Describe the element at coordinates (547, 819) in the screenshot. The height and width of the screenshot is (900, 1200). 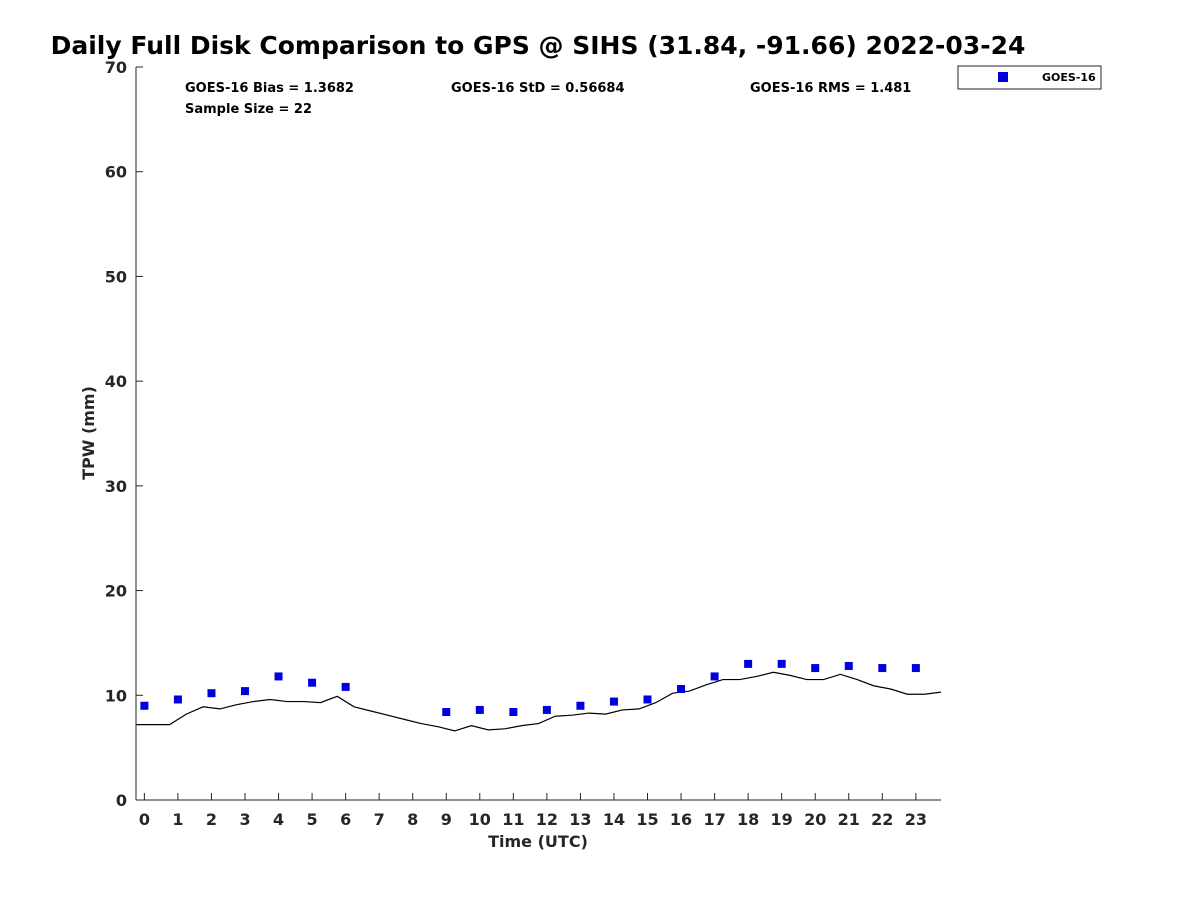
I see `x-tick-label: 12` at that location.